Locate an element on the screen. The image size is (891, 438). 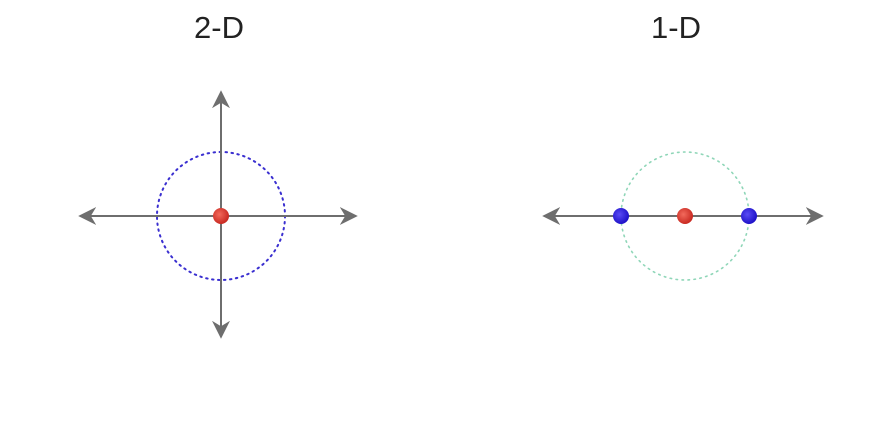
right-point-1d is located at coordinates (749, 216).